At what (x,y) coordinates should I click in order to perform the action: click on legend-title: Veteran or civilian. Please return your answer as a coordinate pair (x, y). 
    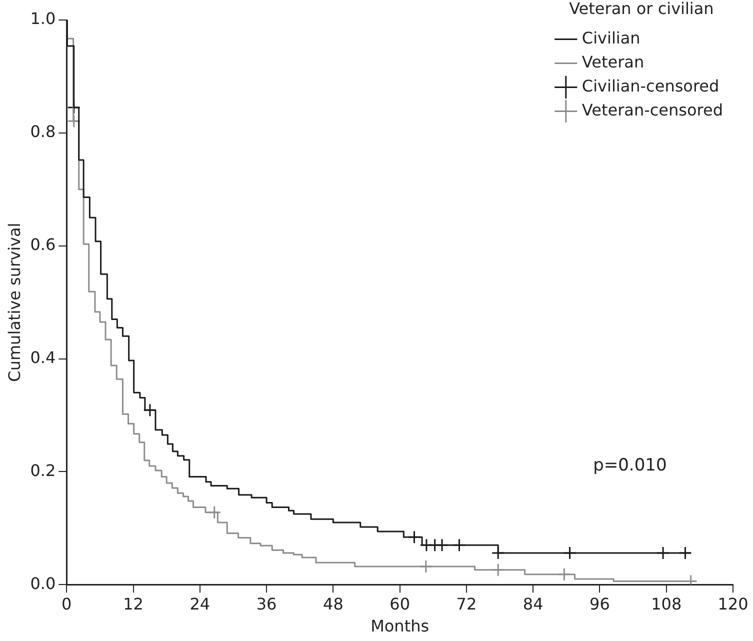
    Looking at the image, I should click on (641, 9).